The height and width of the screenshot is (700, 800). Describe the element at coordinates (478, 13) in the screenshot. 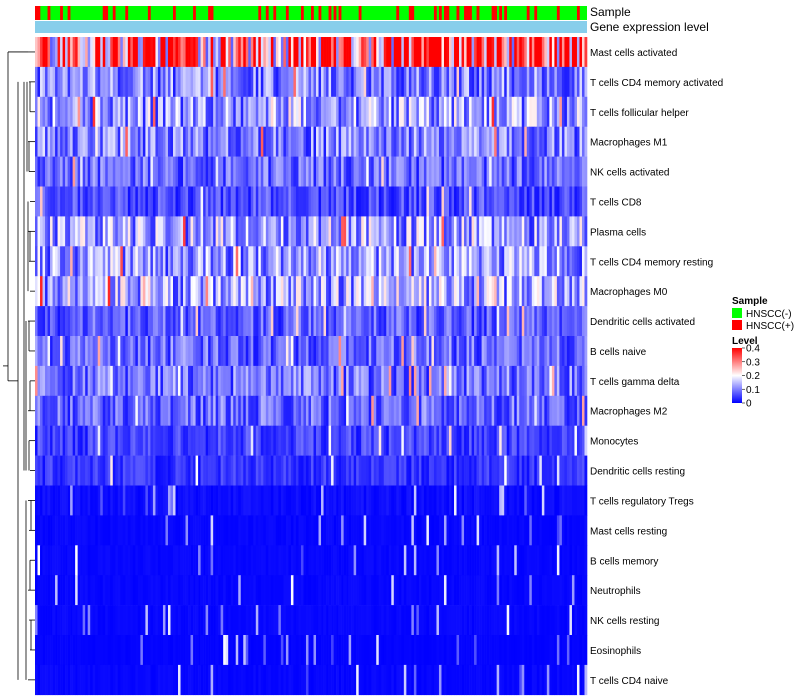

I see `sample-bar-positive` at that location.